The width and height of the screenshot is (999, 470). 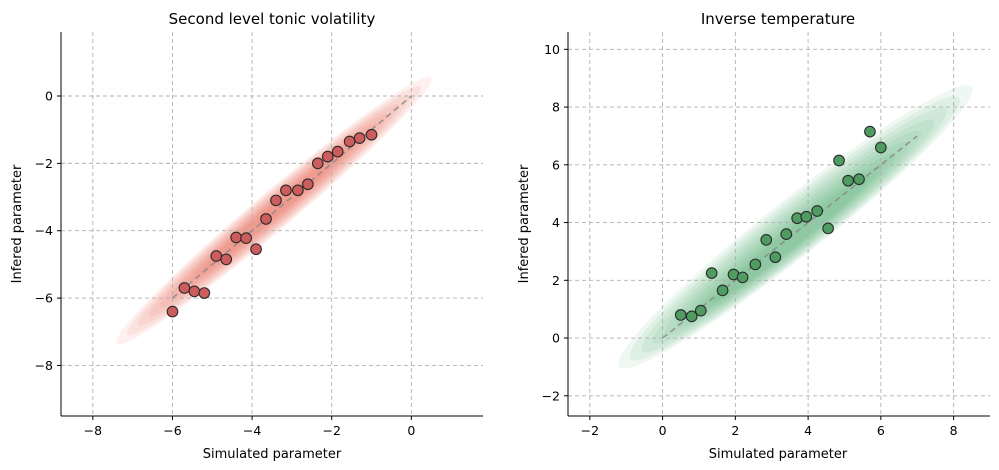 I want to click on y-tick-label: 4, so click(x=556, y=222).